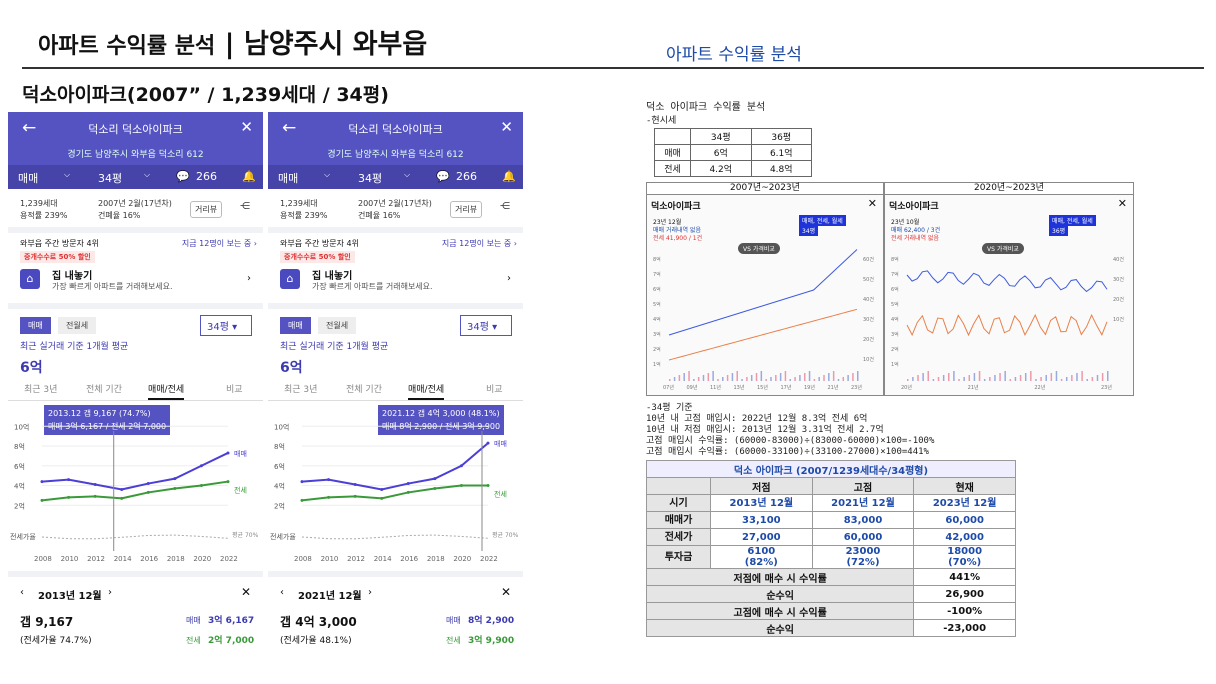 The width and height of the screenshot is (1216, 684). Describe the element at coordinates (356, 559) in the screenshot. I see `x-tick: 2012` at that location.